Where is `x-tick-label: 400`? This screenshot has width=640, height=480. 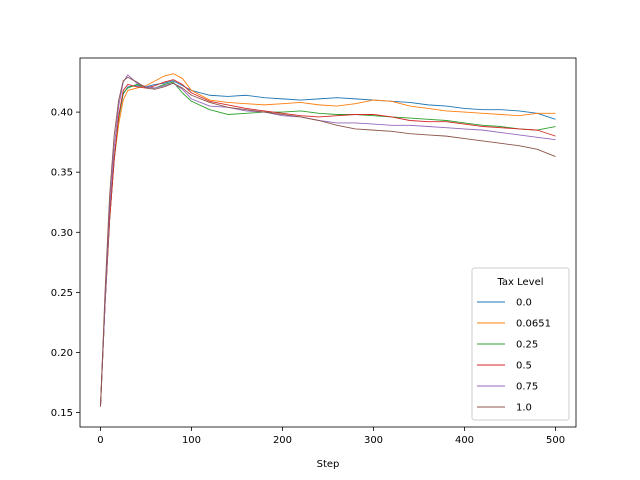 x-tick-label: 400 is located at coordinates (464, 440).